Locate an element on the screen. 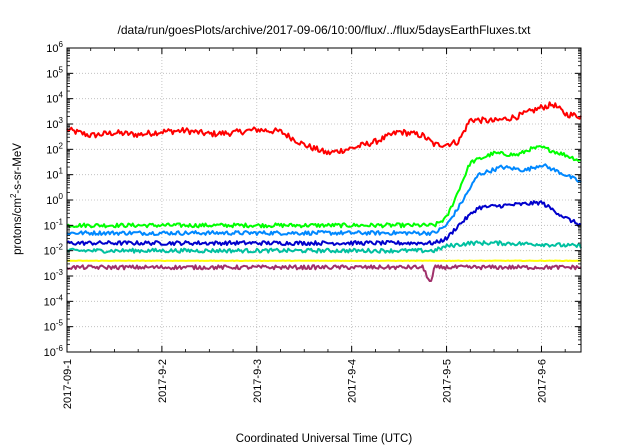  y-axis-label: protons/cm2-s-sr-MeV is located at coordinates (16, 199).